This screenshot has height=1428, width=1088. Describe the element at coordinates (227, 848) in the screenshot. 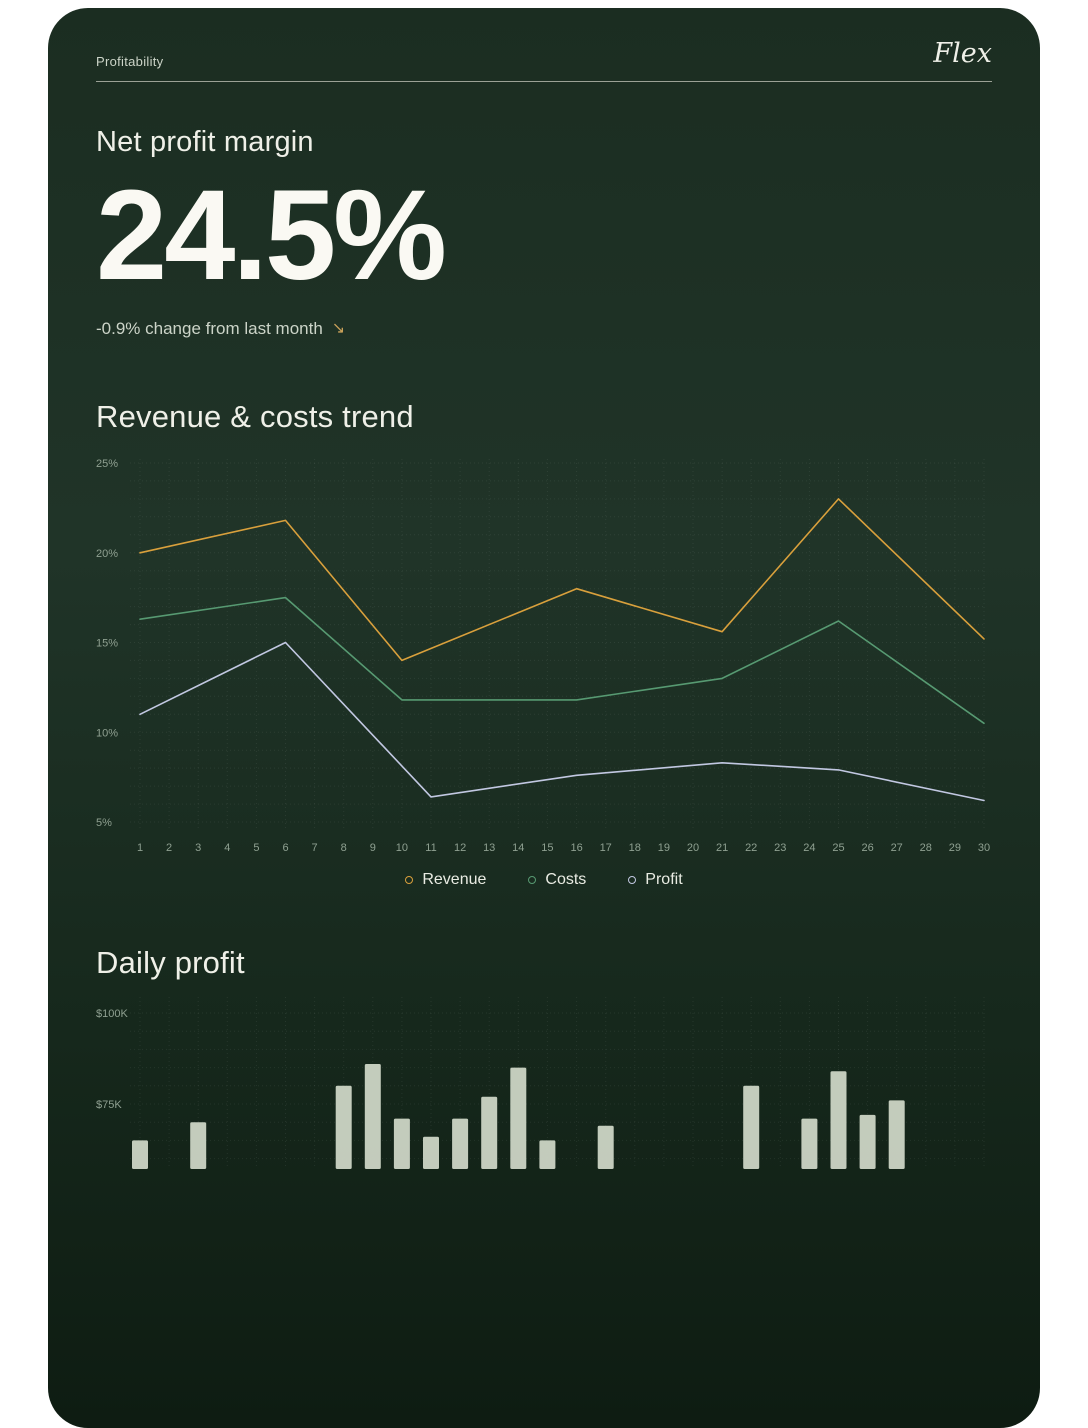

I see `svg-text: 4` at that location.